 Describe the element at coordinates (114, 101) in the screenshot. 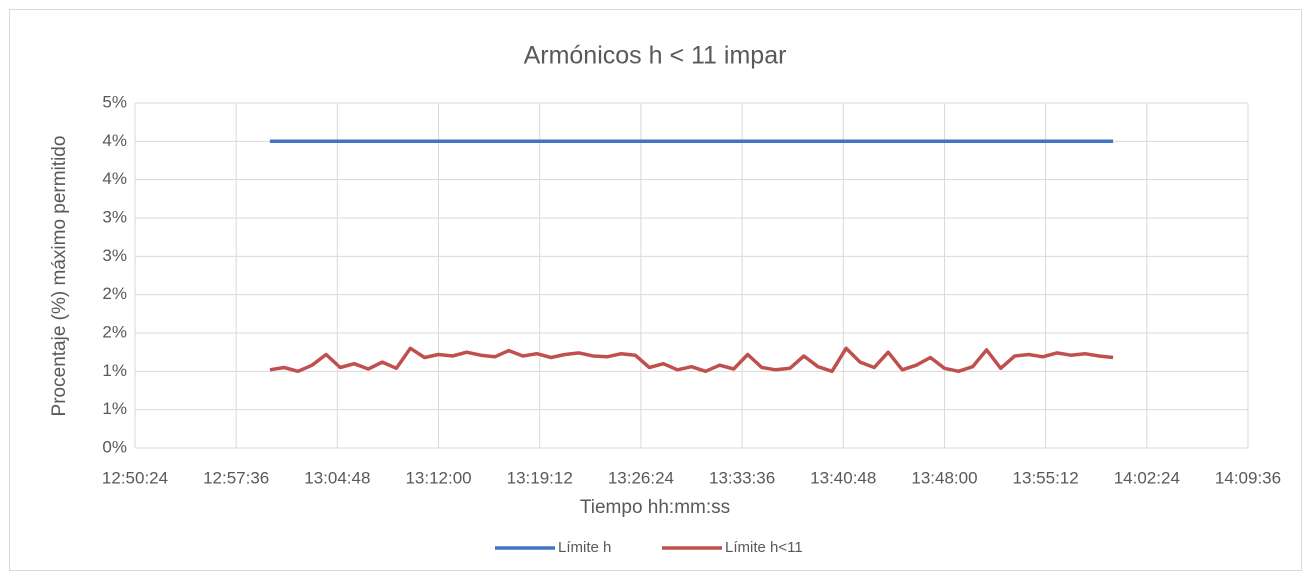

I see `y-tick-label: 5%` at that location.